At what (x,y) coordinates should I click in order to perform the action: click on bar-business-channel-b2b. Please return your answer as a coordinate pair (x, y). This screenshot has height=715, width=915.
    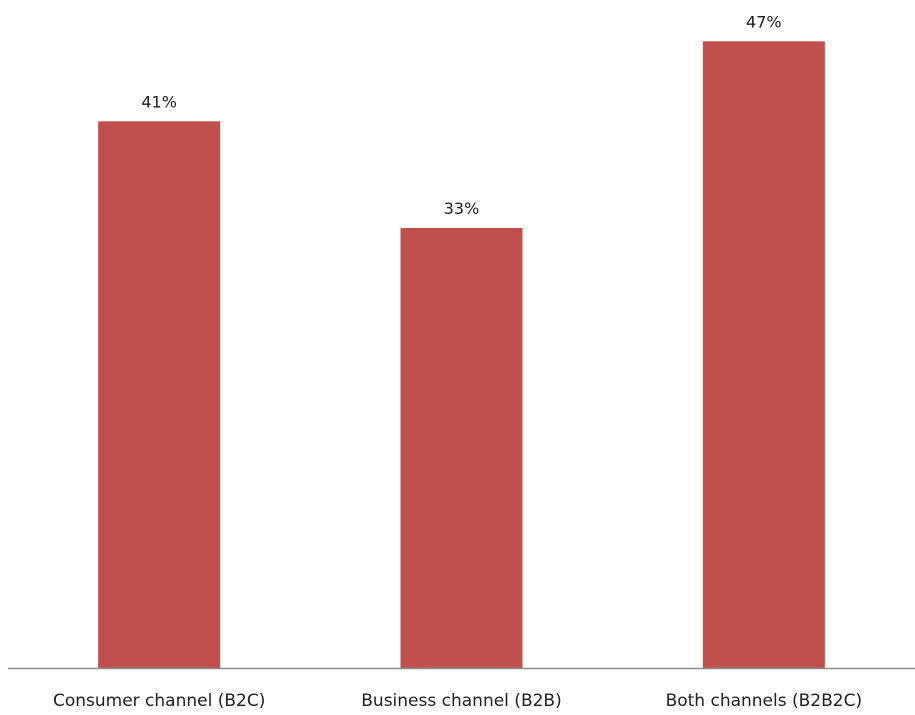
    Looking at the image, I should click on (461, 448).